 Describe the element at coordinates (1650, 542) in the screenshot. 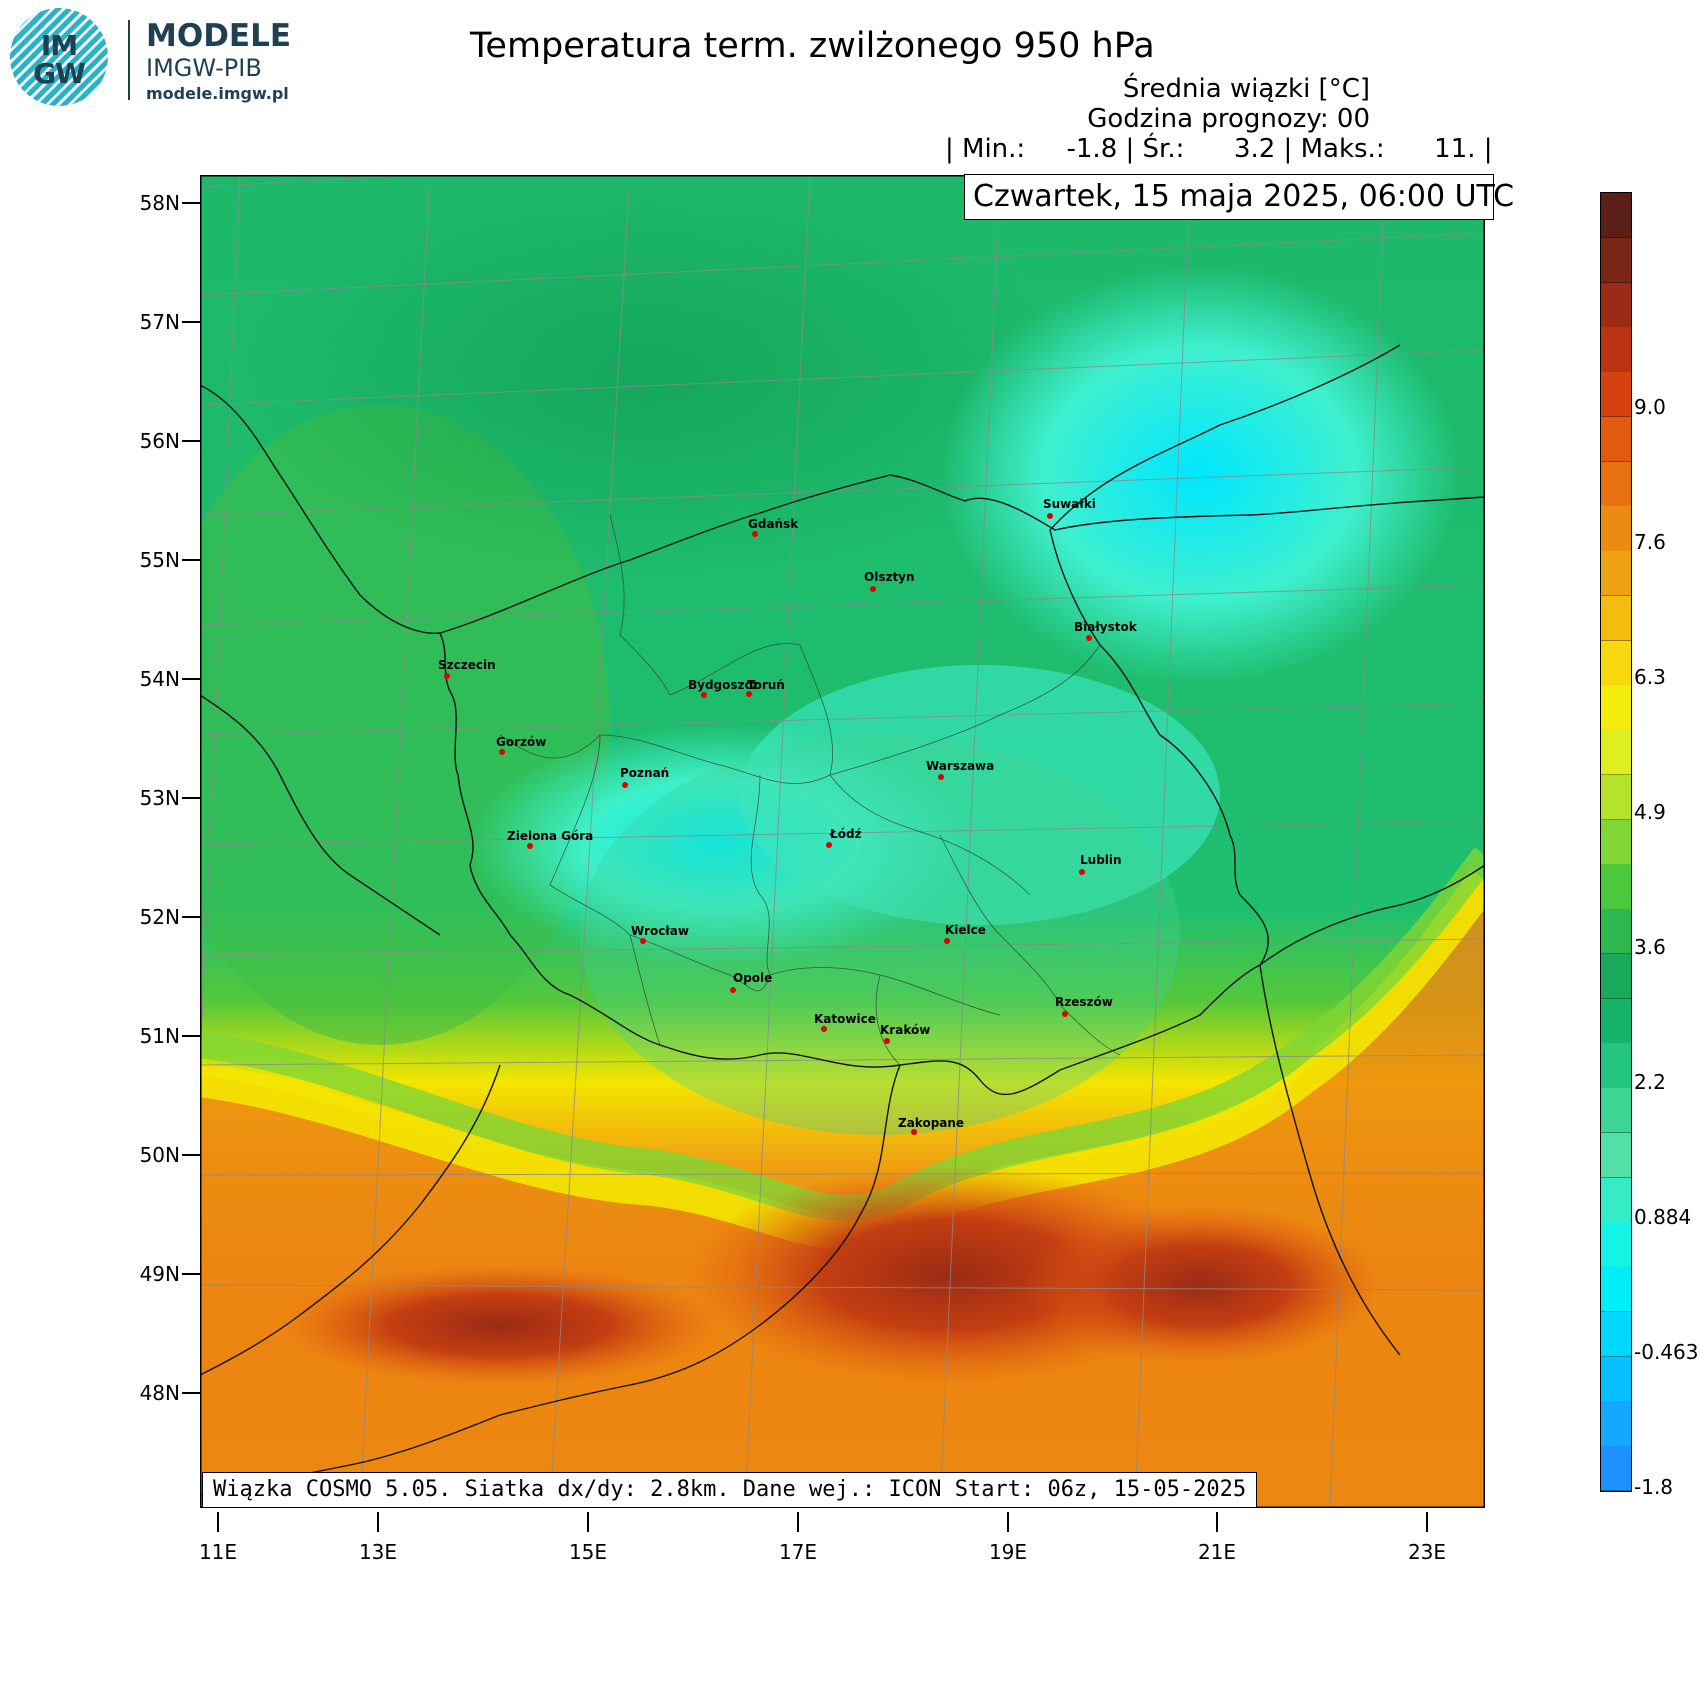

I see `colorbar-label: 7.6` at that location.